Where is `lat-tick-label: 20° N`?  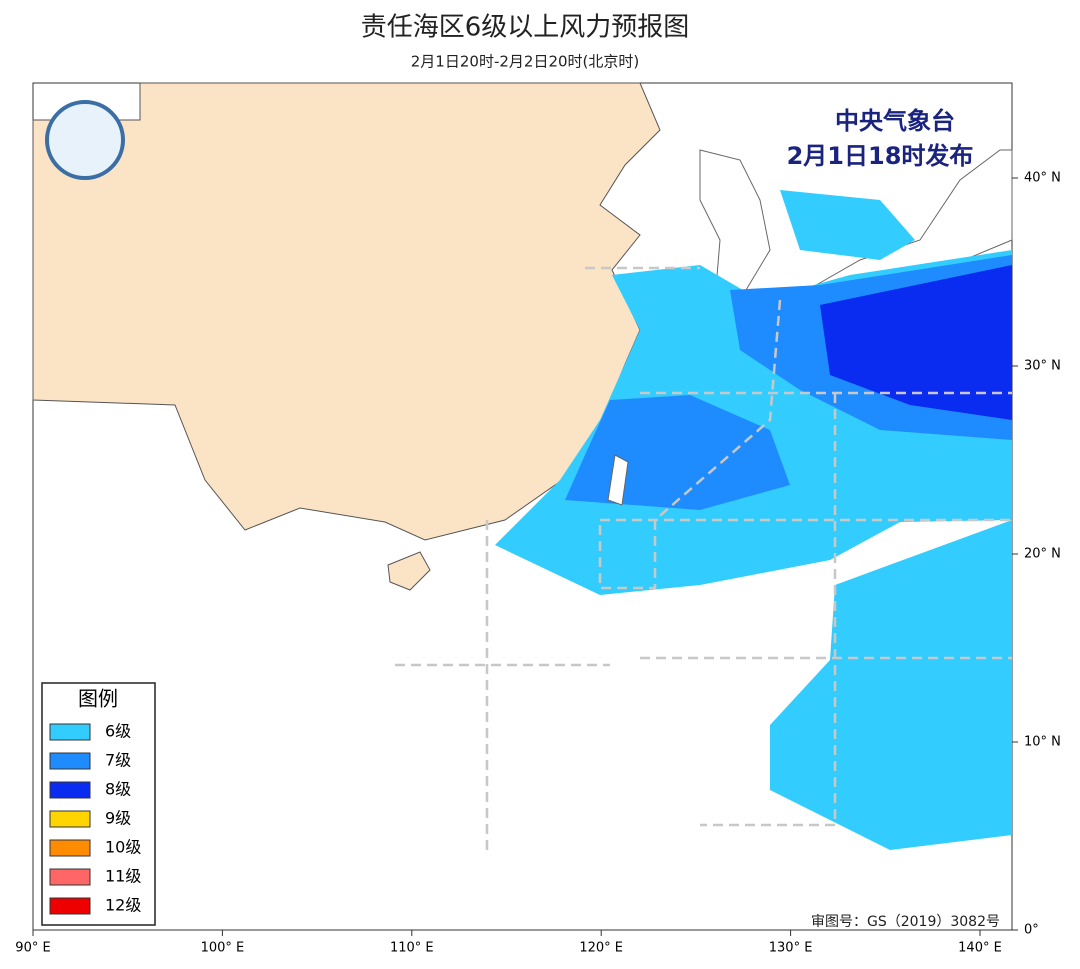 lat-tick-label: 20° N is located at coordinates (1042, 554).